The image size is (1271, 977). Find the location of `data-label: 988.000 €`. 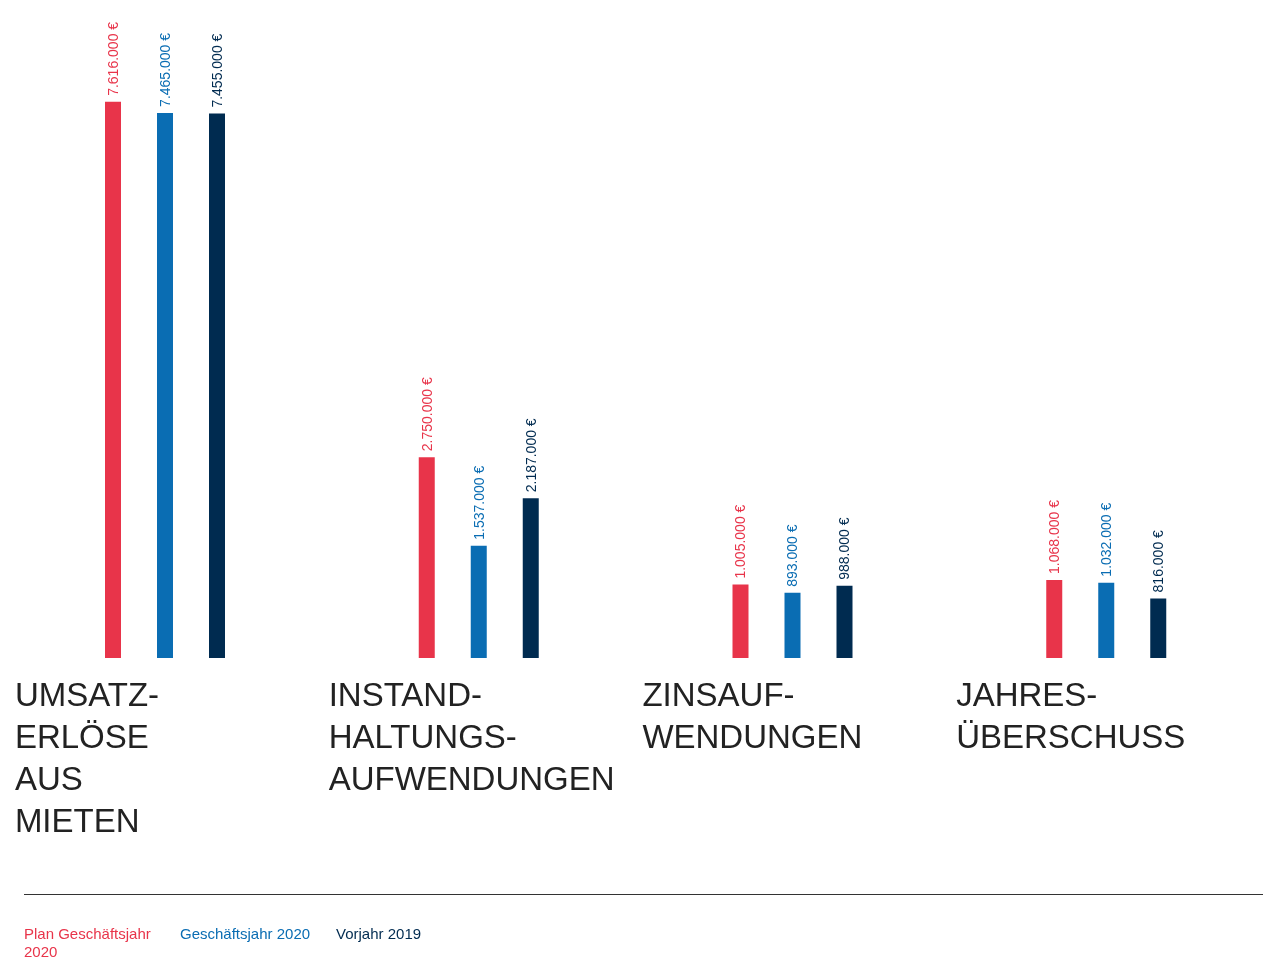

data-label: 988.000 € is located at coordinates (844, 548).